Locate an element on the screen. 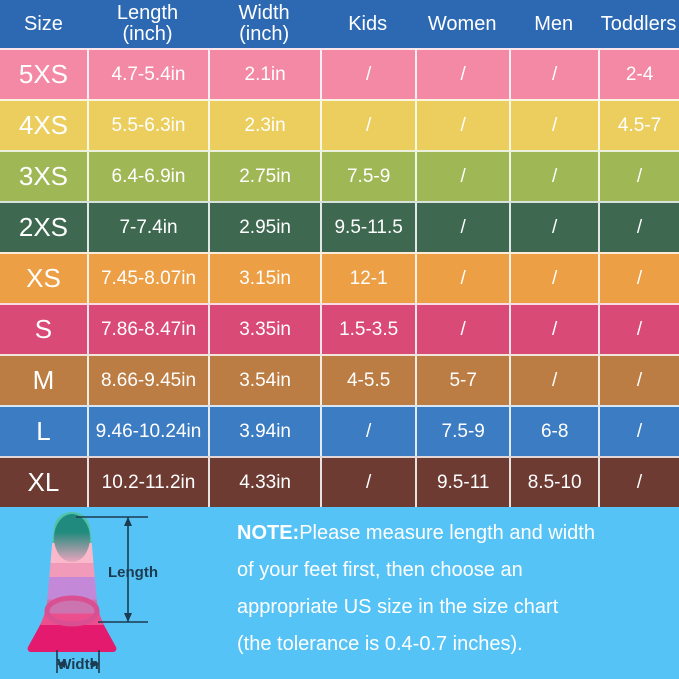 The image size is (679, 679). length-cell: 9.46-10.24in is located at coordinates (147, 431).